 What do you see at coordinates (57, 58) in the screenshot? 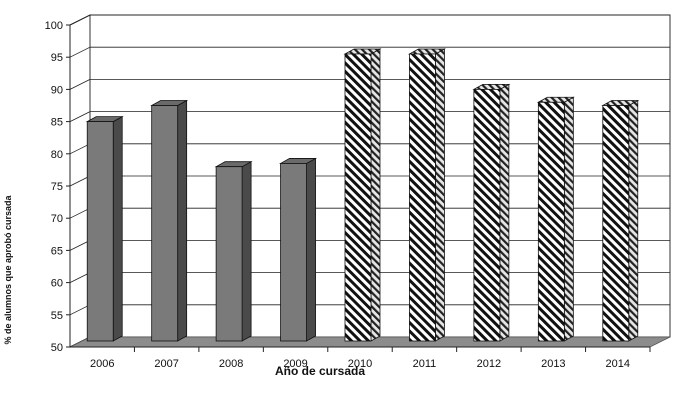
I see `y-tick-label: 95` at bounding box center [57, 58].